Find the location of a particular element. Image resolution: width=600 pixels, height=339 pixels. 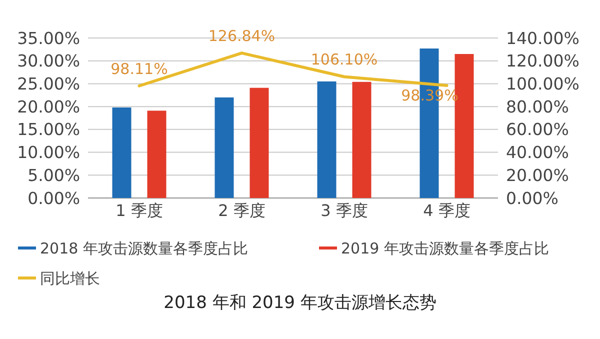

text: 2018 年和 2019 年攻击源增长态势 is located at coordinates (300, 303).